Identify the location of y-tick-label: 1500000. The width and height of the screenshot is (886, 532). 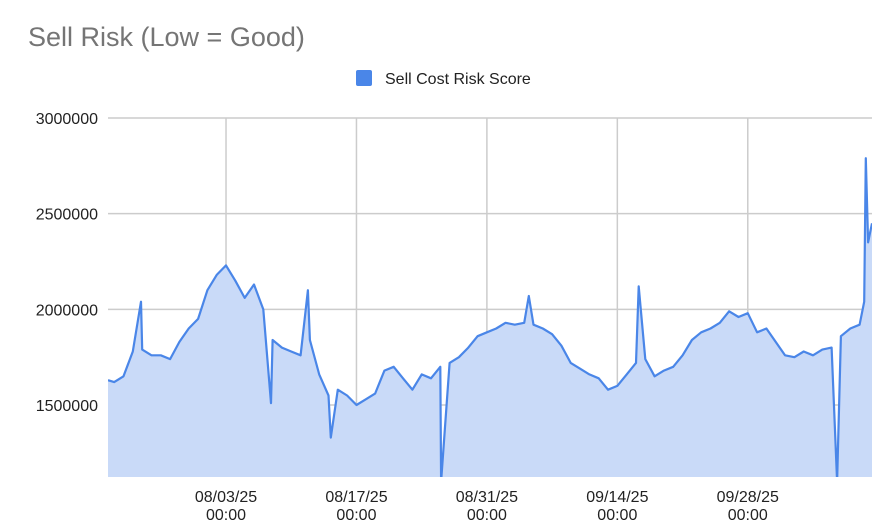
(67, 406).